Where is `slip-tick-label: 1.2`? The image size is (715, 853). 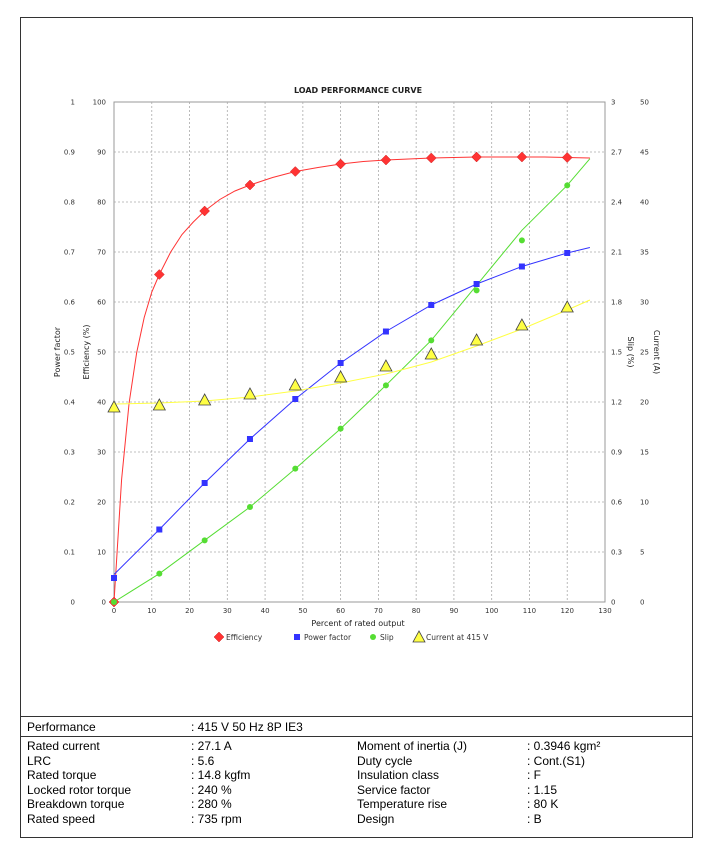 slip-tick-label: 1.2 is located at coordinates (616, 403).